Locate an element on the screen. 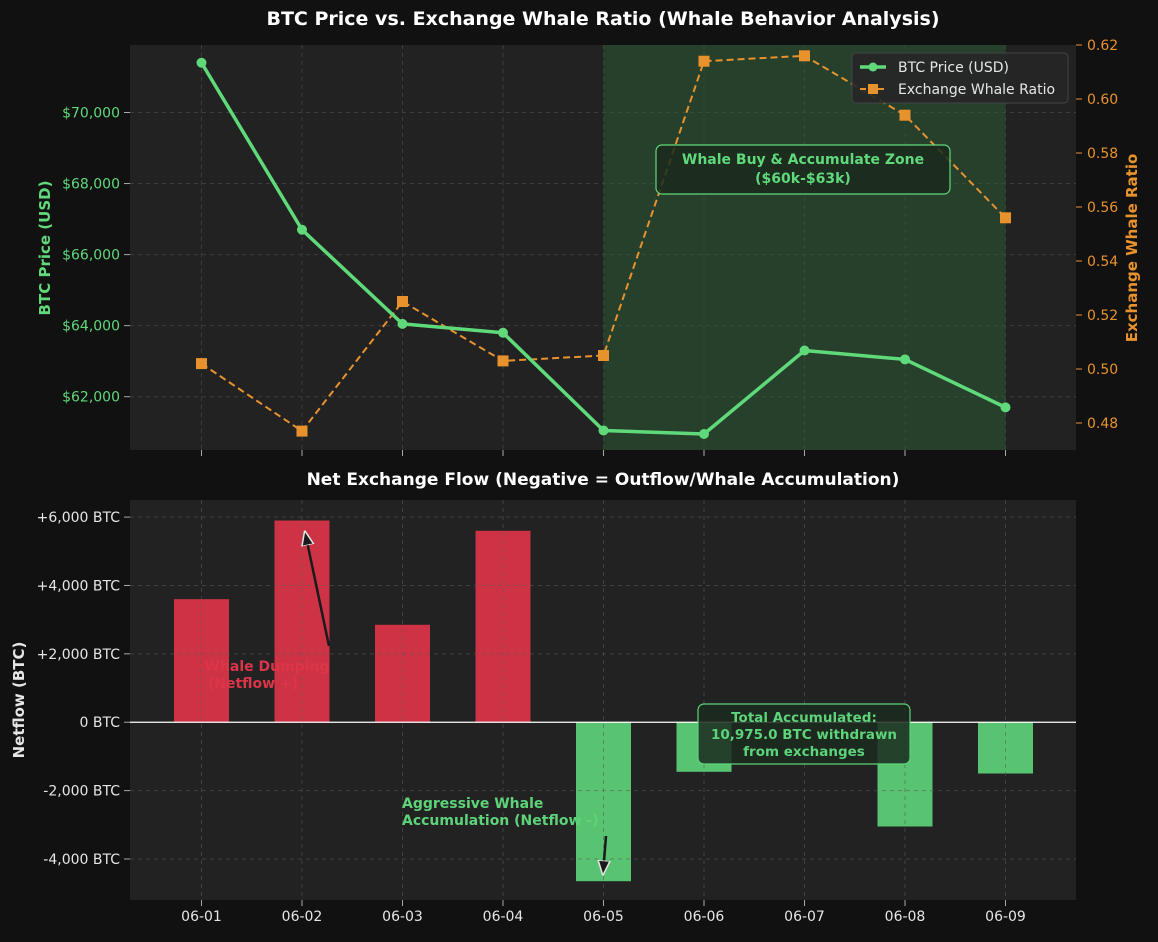 The image size is (1158, 942). zone-label-box is located at coordinates (803, 169).